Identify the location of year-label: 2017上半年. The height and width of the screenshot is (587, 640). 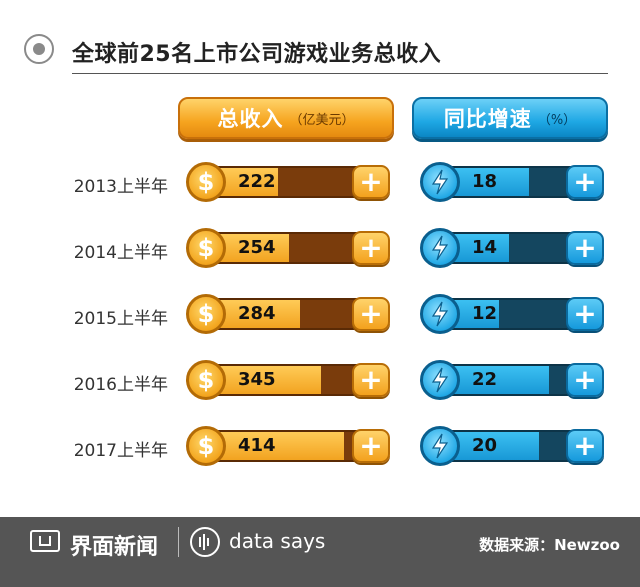
(120, 451).